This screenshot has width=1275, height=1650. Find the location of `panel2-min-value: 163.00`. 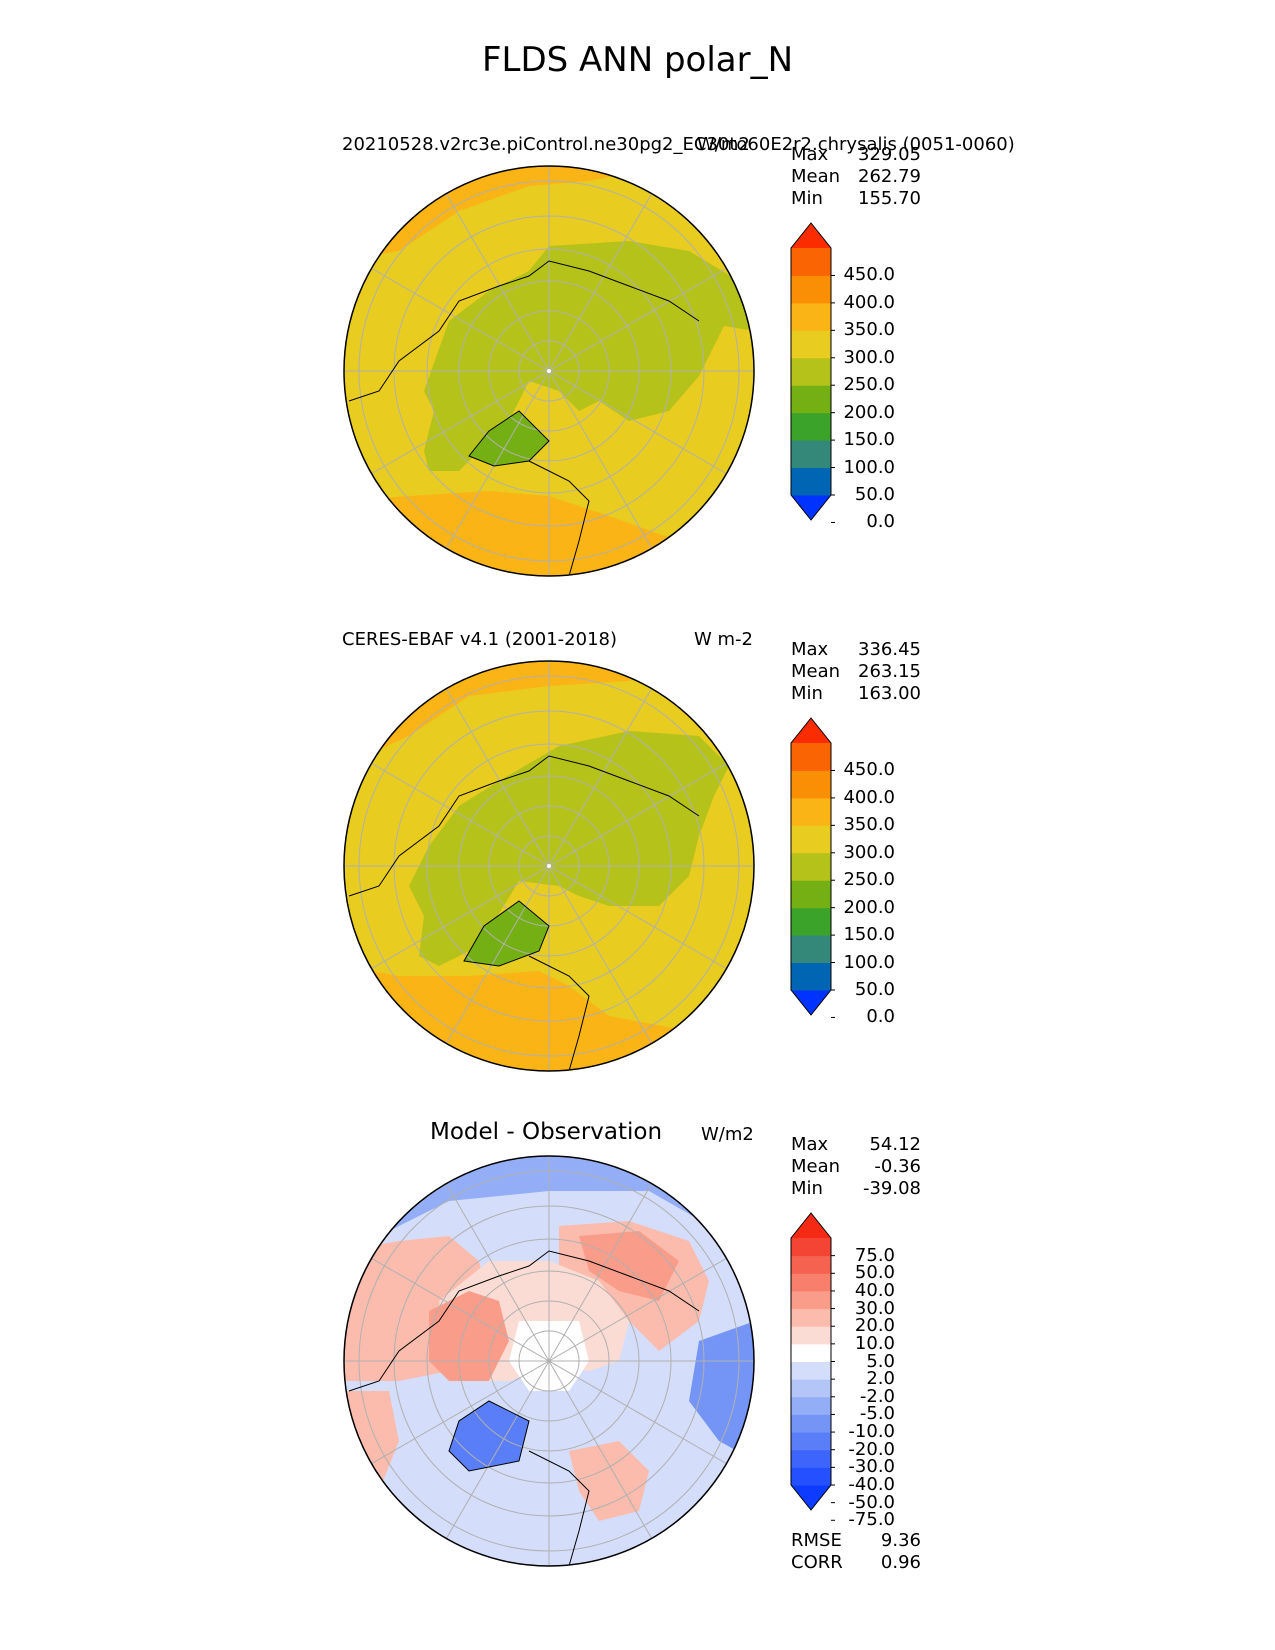

panel2-min-value: 163.00 is located at coordinates (889, 693).